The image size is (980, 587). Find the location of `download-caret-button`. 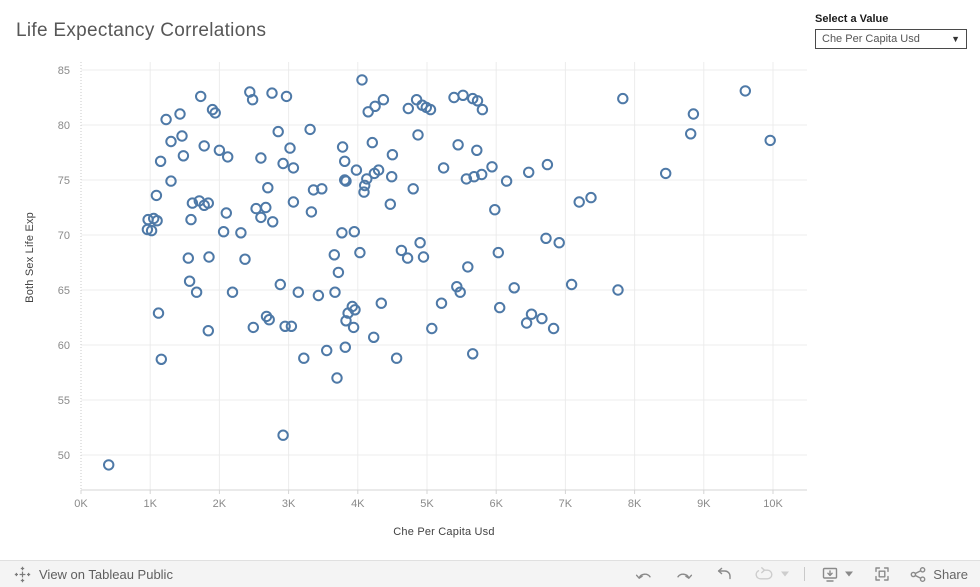

download-caret-button is located at coordinates (849, 574).